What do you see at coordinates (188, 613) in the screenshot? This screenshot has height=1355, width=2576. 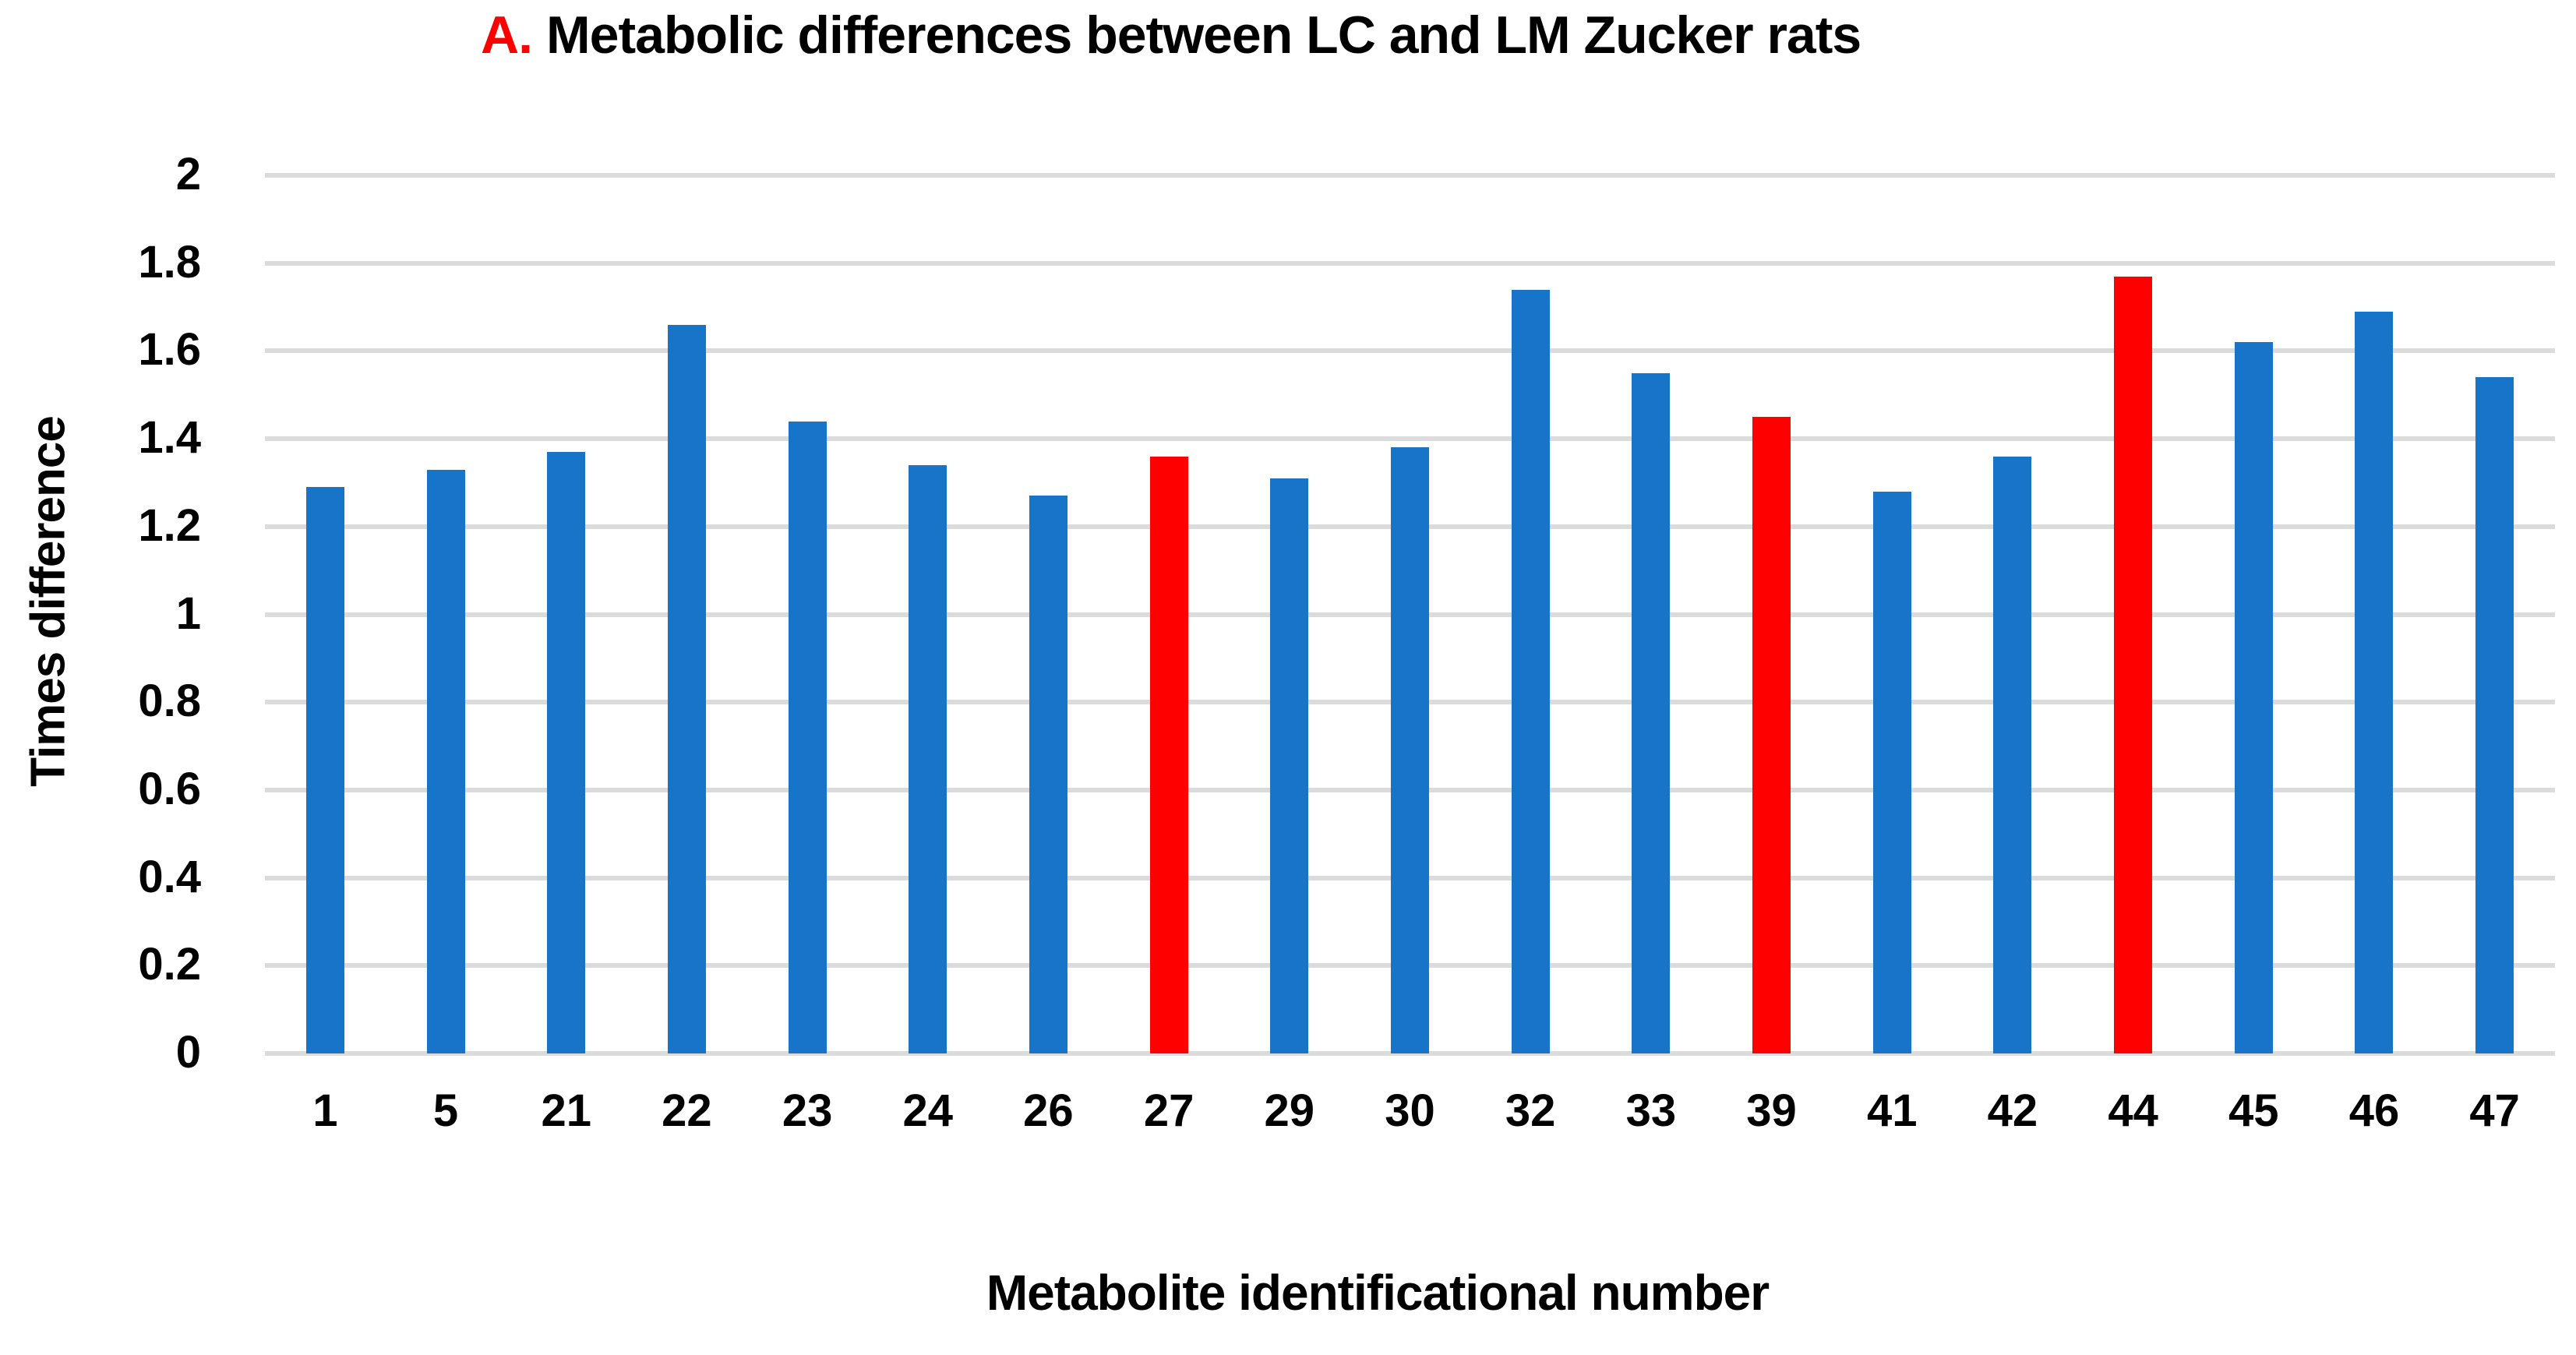 I see `y-tick-label: 1` at bounding box center [188, 613].